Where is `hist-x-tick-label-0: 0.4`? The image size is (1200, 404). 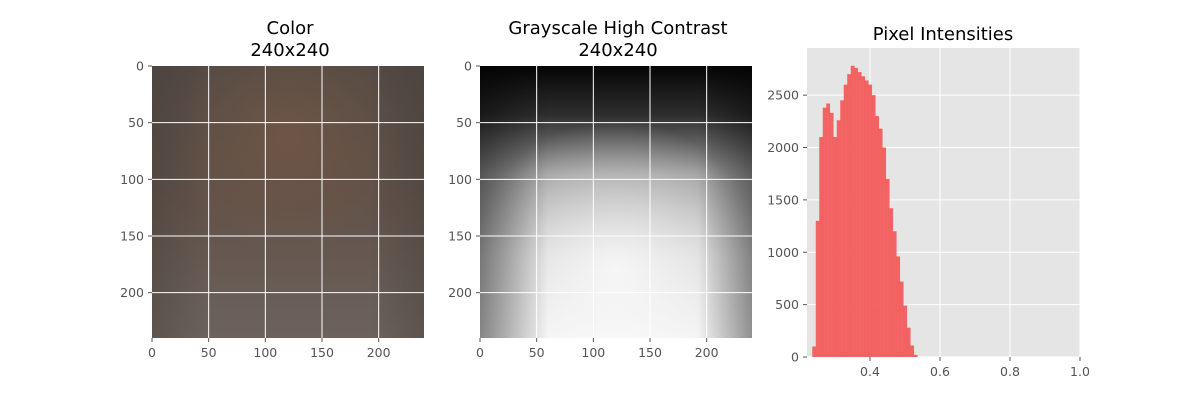 hist-x-tick-label-0: 0.4 is located at coordinates (870, 371).